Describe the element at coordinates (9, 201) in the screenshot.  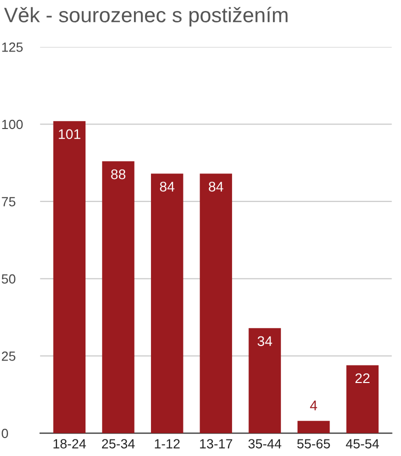
I see `y-tick-label: 75` at that location.